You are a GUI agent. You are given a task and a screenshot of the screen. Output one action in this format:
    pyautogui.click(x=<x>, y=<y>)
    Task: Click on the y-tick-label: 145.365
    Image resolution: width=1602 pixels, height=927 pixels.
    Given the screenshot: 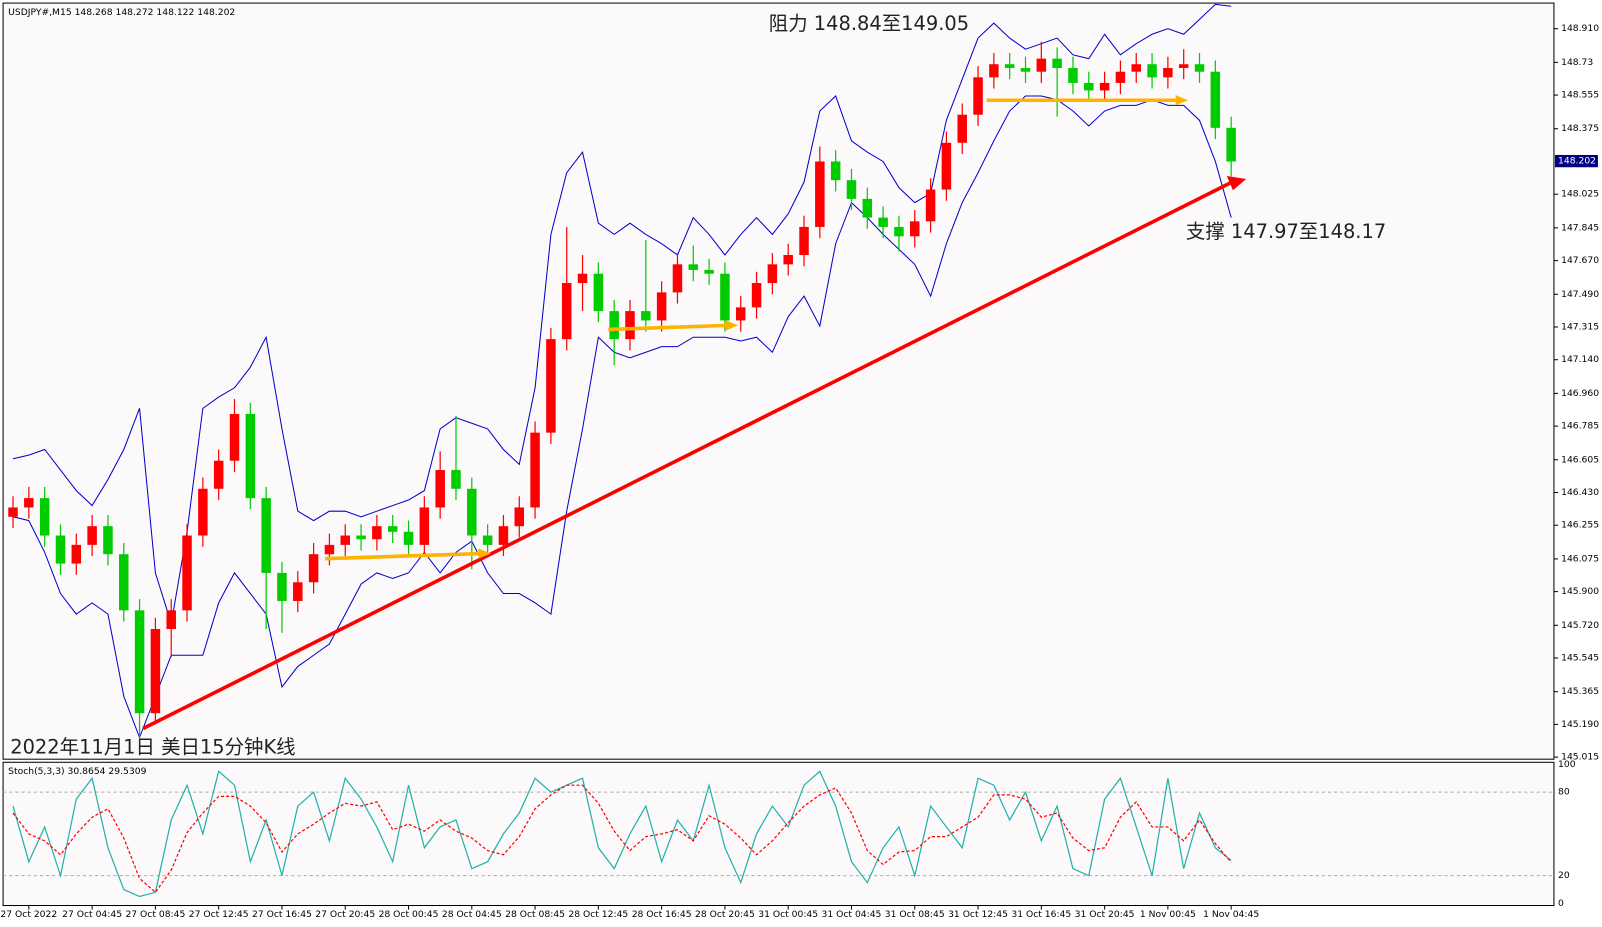 What is the action you would take?
    pyautogui.click(x=1580, y=691)
    